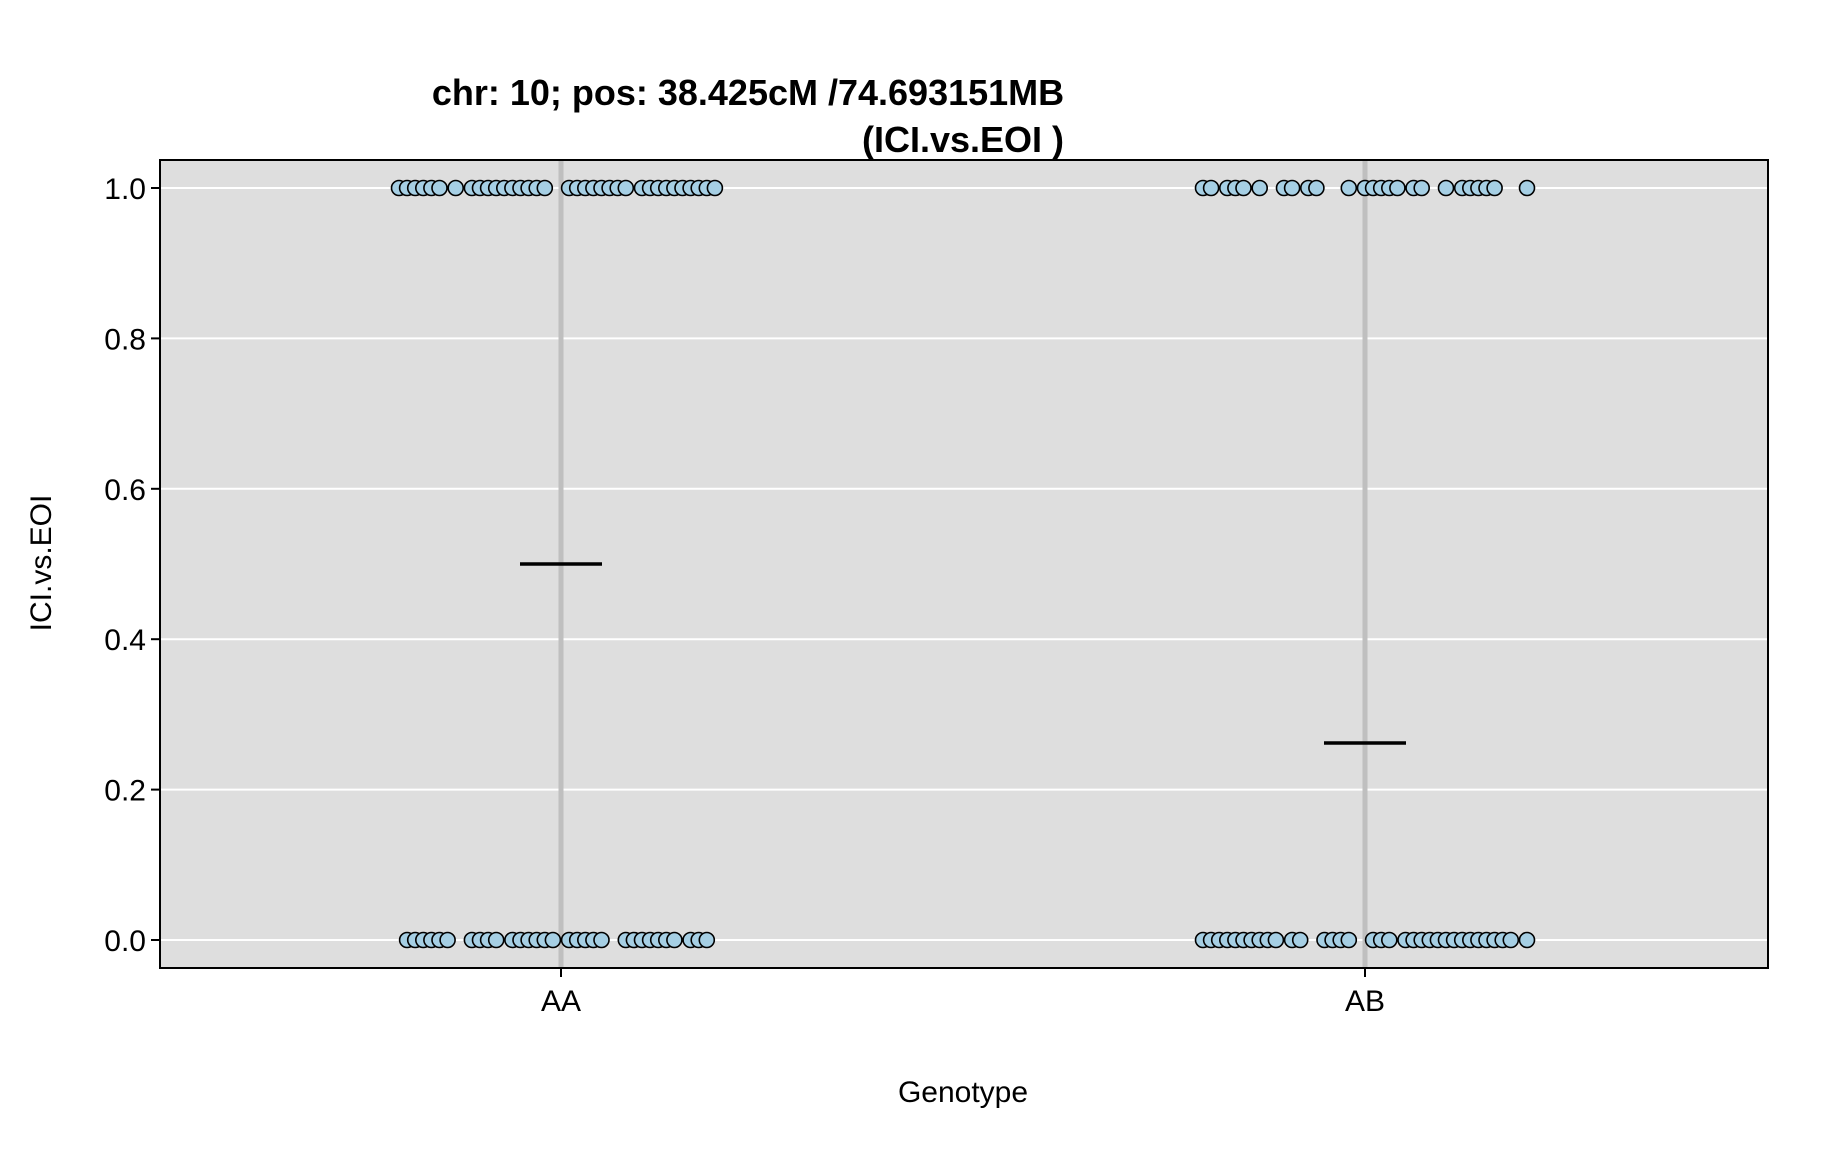 The height and width of the screenshot is (1152, 1824). Describe the element at coordinates (125, 941) in the screenshot. I see `y-tick-label-0.0: 0.0` at that location.